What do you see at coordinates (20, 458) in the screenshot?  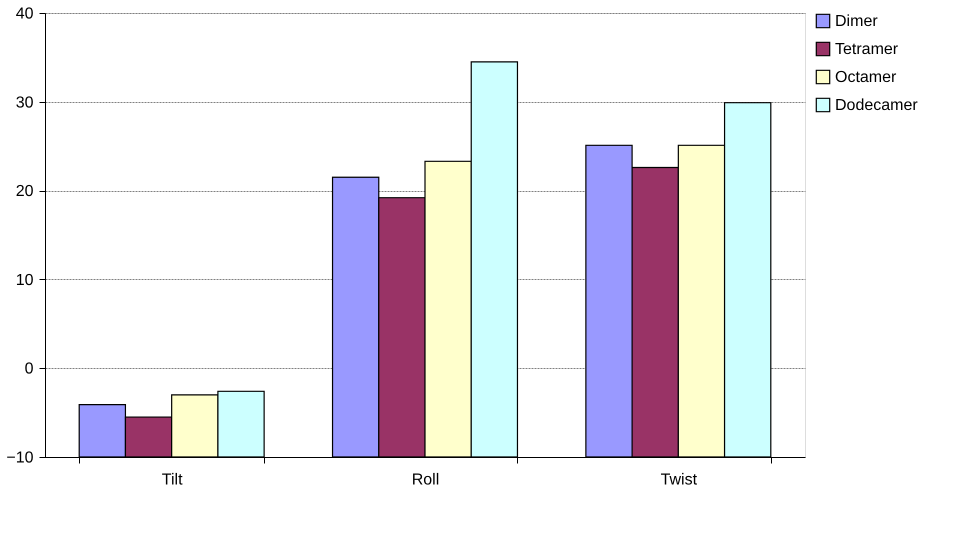 I see `y-tick-label: −10` at bounding box center [20, 458].